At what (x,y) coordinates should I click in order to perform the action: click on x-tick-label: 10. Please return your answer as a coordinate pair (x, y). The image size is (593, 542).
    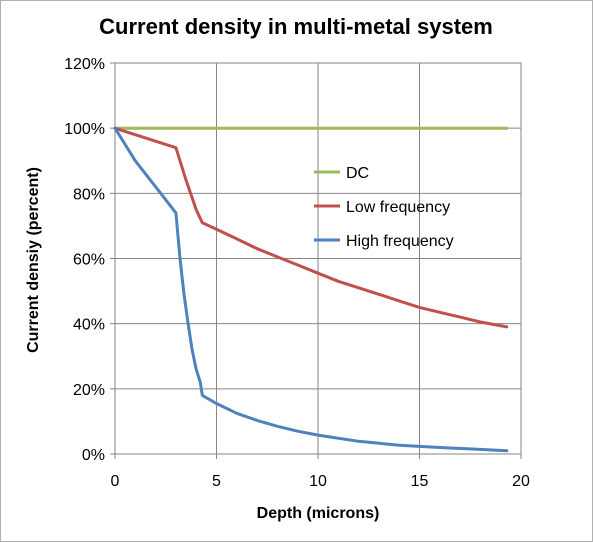
    Looking at the image, I should click on (318, 481).